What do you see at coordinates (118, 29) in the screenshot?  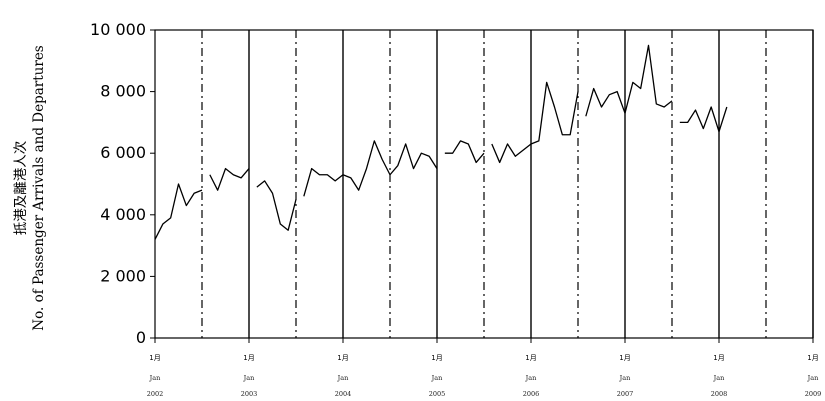 I see `y-tick-label: 10 000` at bounding box center [118, 29].